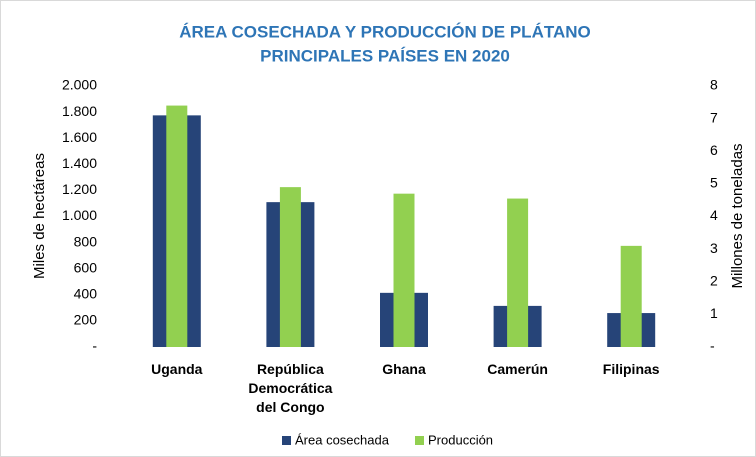  What do you see at coordinates (79, 111) in the screenshot?
I see `y-tick-label: 1.800` at bounding box center [79, 111].